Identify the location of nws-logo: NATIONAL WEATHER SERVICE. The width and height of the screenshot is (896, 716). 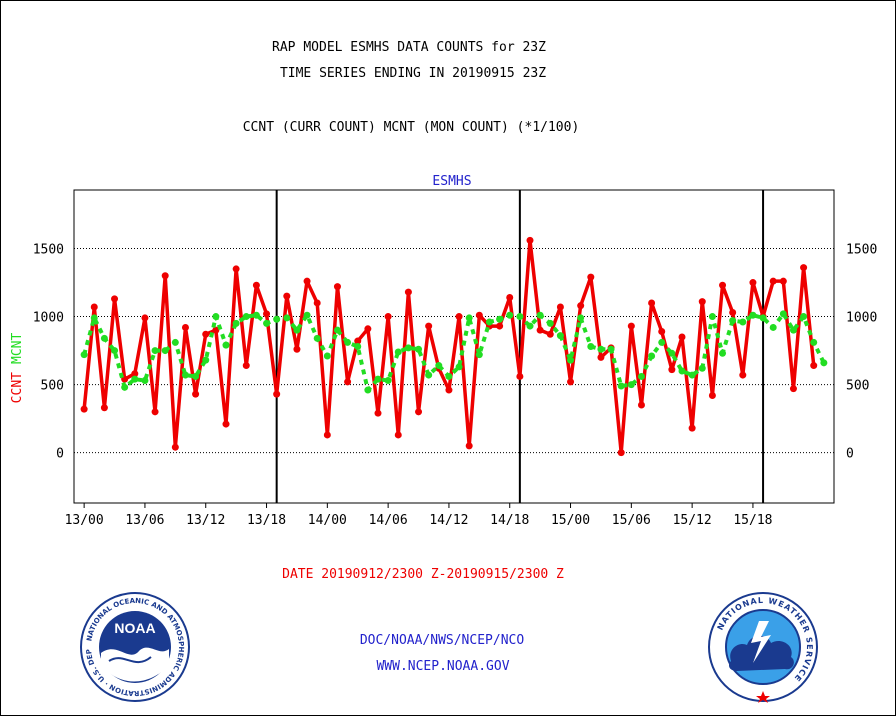
(763, 647).